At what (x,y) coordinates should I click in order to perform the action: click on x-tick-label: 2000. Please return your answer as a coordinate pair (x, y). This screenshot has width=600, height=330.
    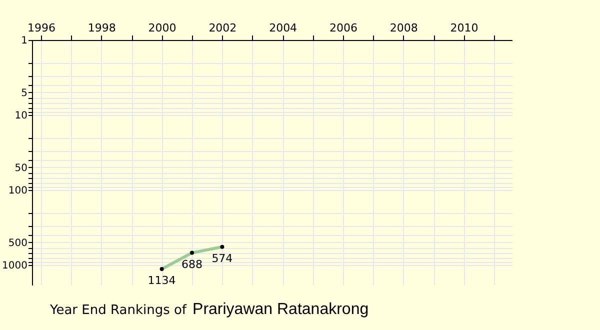
    Looking at the image, I should click on (162, 28).